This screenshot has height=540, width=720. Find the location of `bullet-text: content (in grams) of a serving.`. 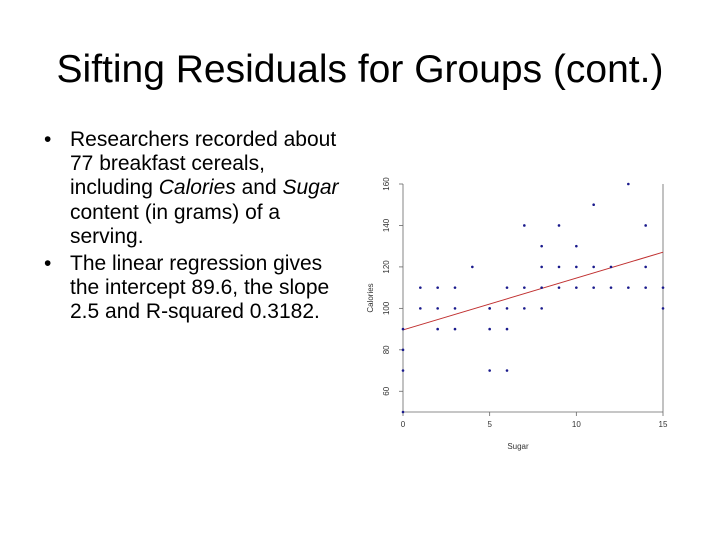

bullet-text: content (in grams) of a serving. is located at coordinates (175, 224).